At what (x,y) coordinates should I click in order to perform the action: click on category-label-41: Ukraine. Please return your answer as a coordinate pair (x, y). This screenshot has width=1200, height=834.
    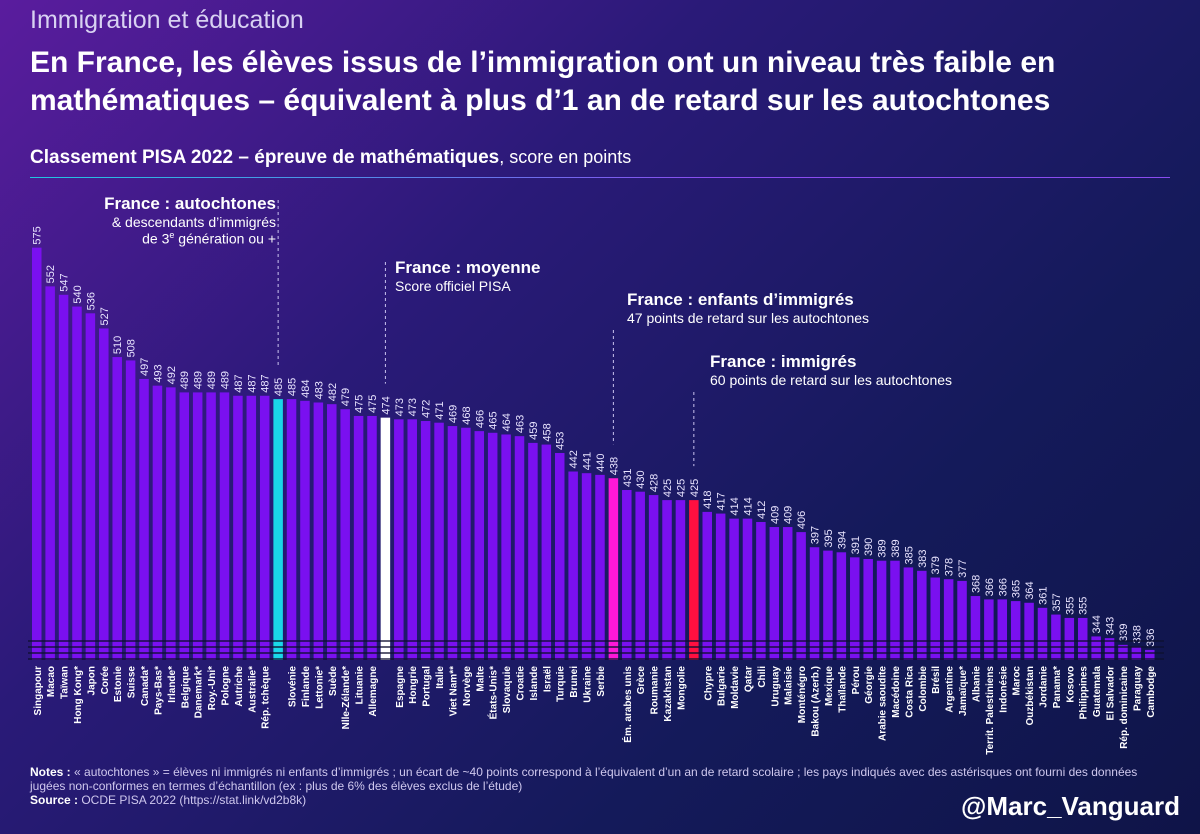
    Looking at the image, I should click on (588, 684).